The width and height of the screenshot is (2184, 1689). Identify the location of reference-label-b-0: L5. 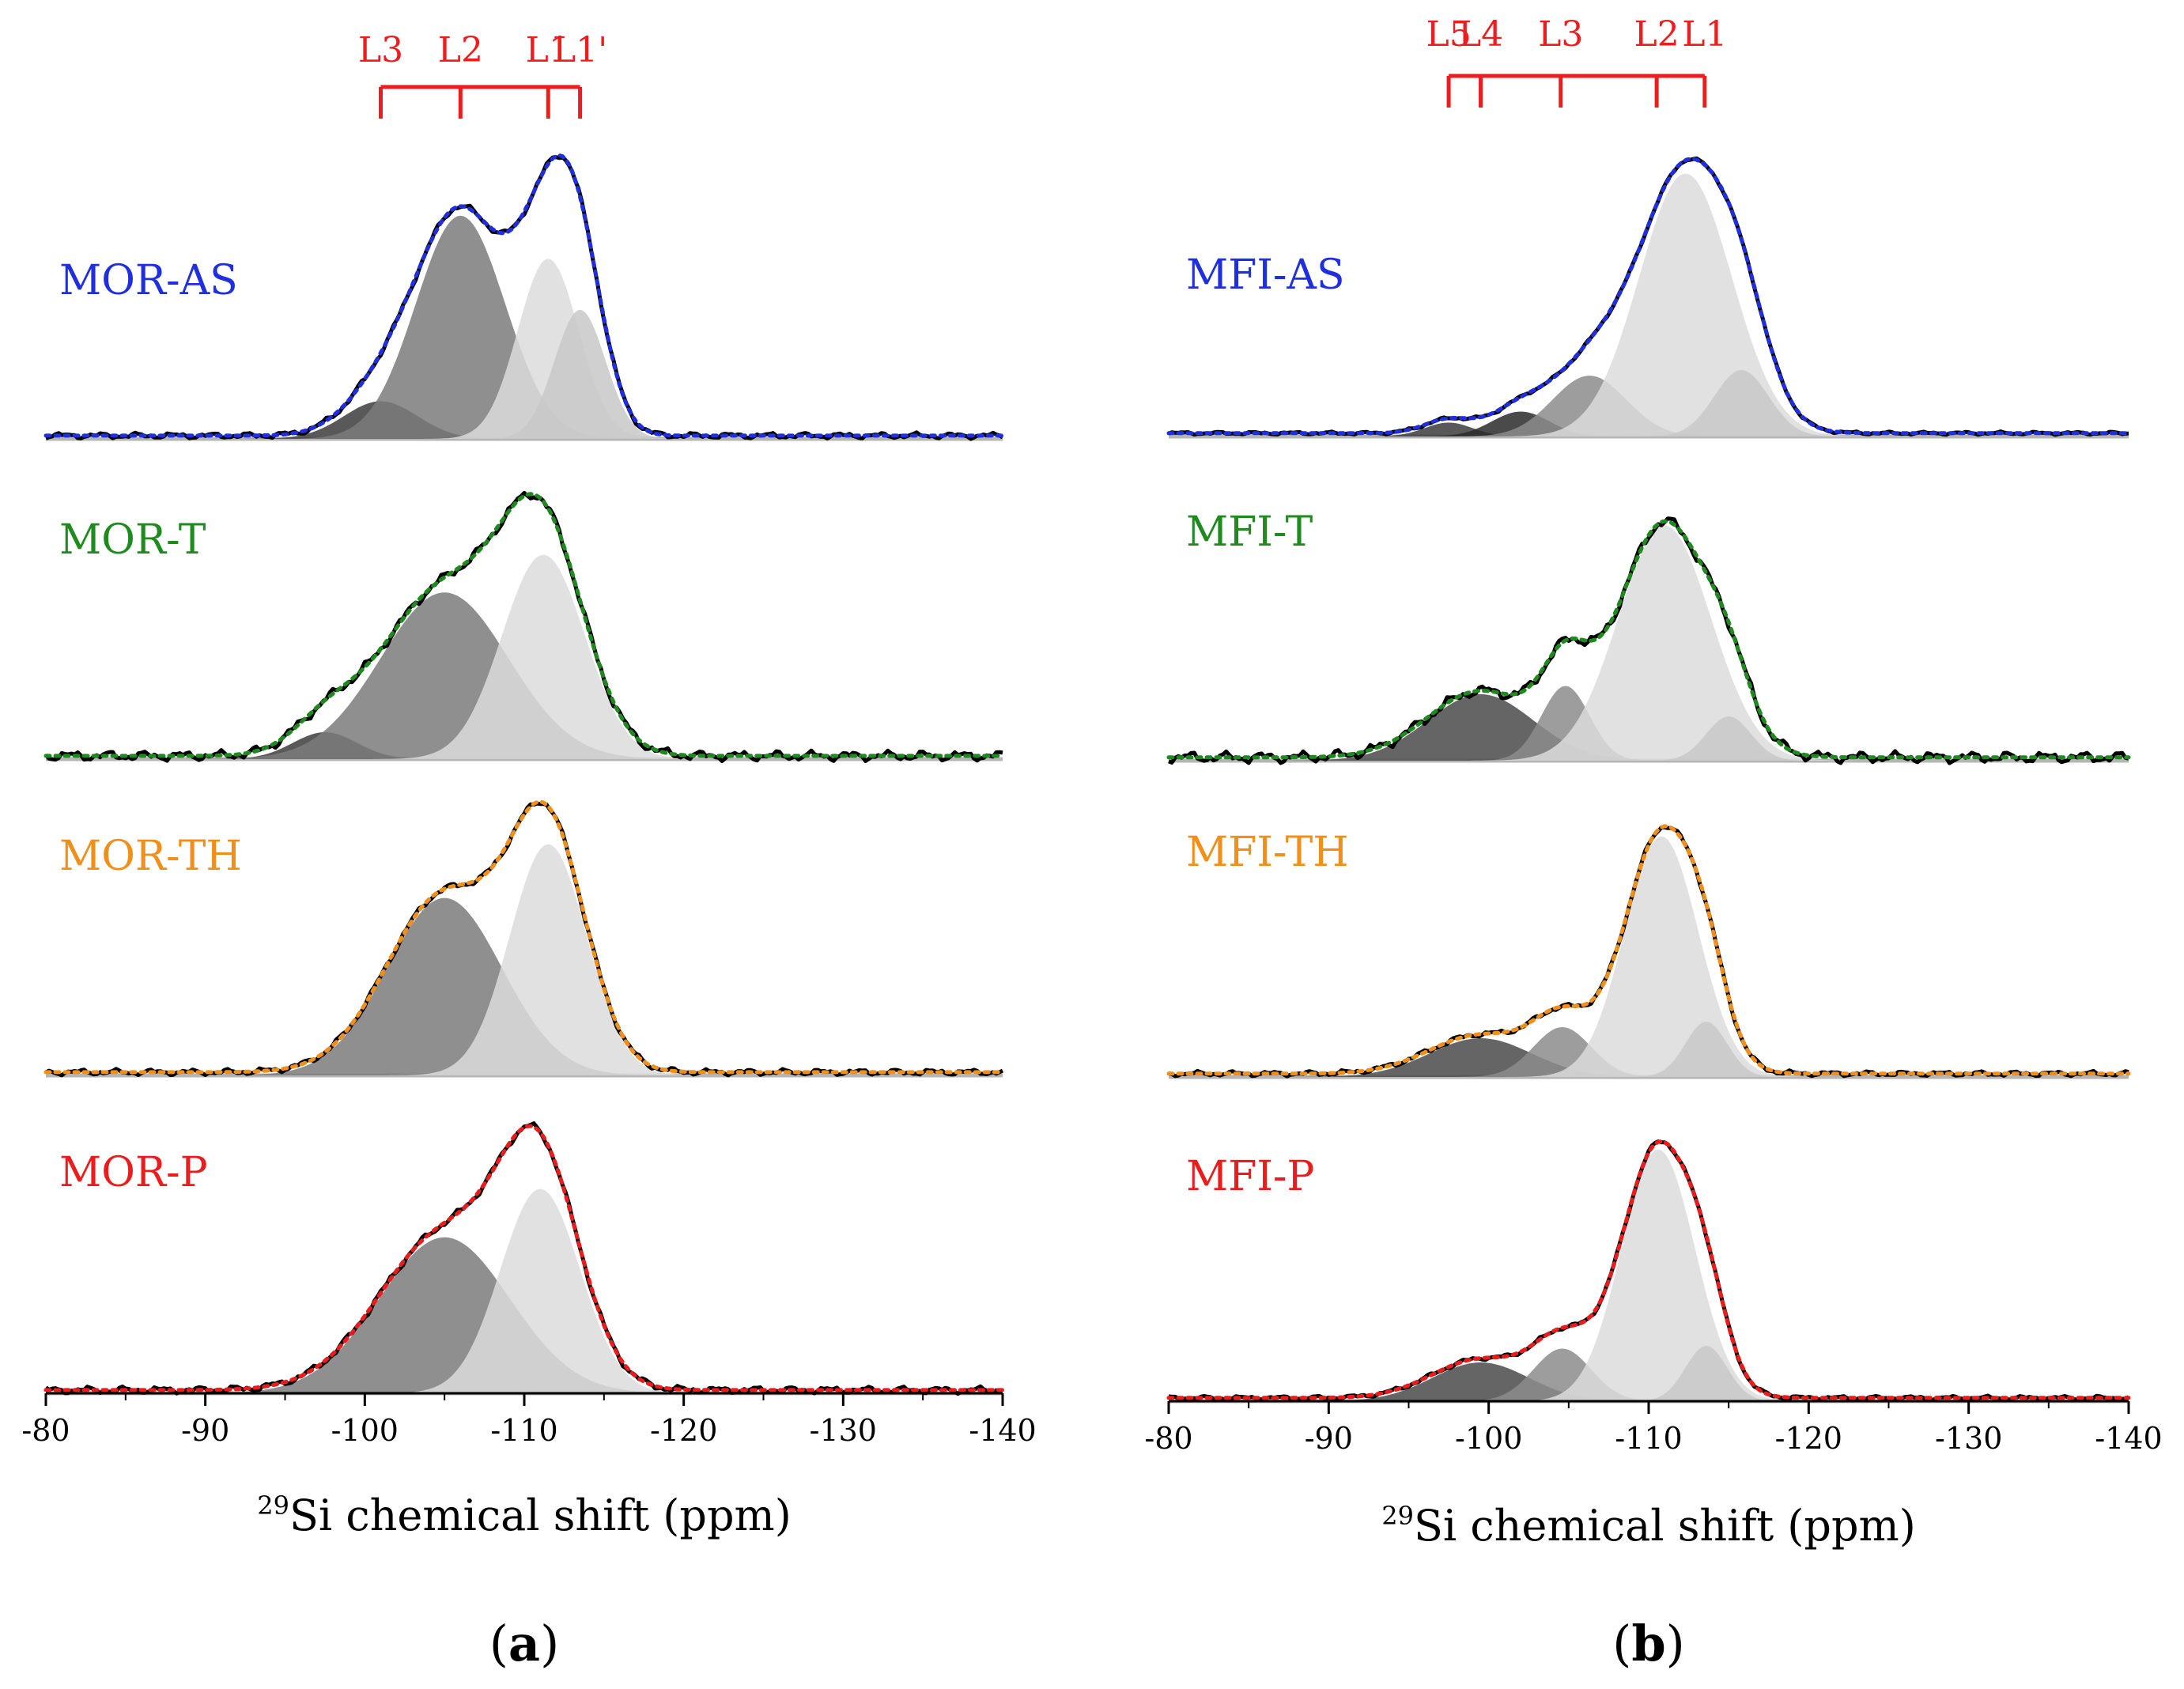
(1448, 34).